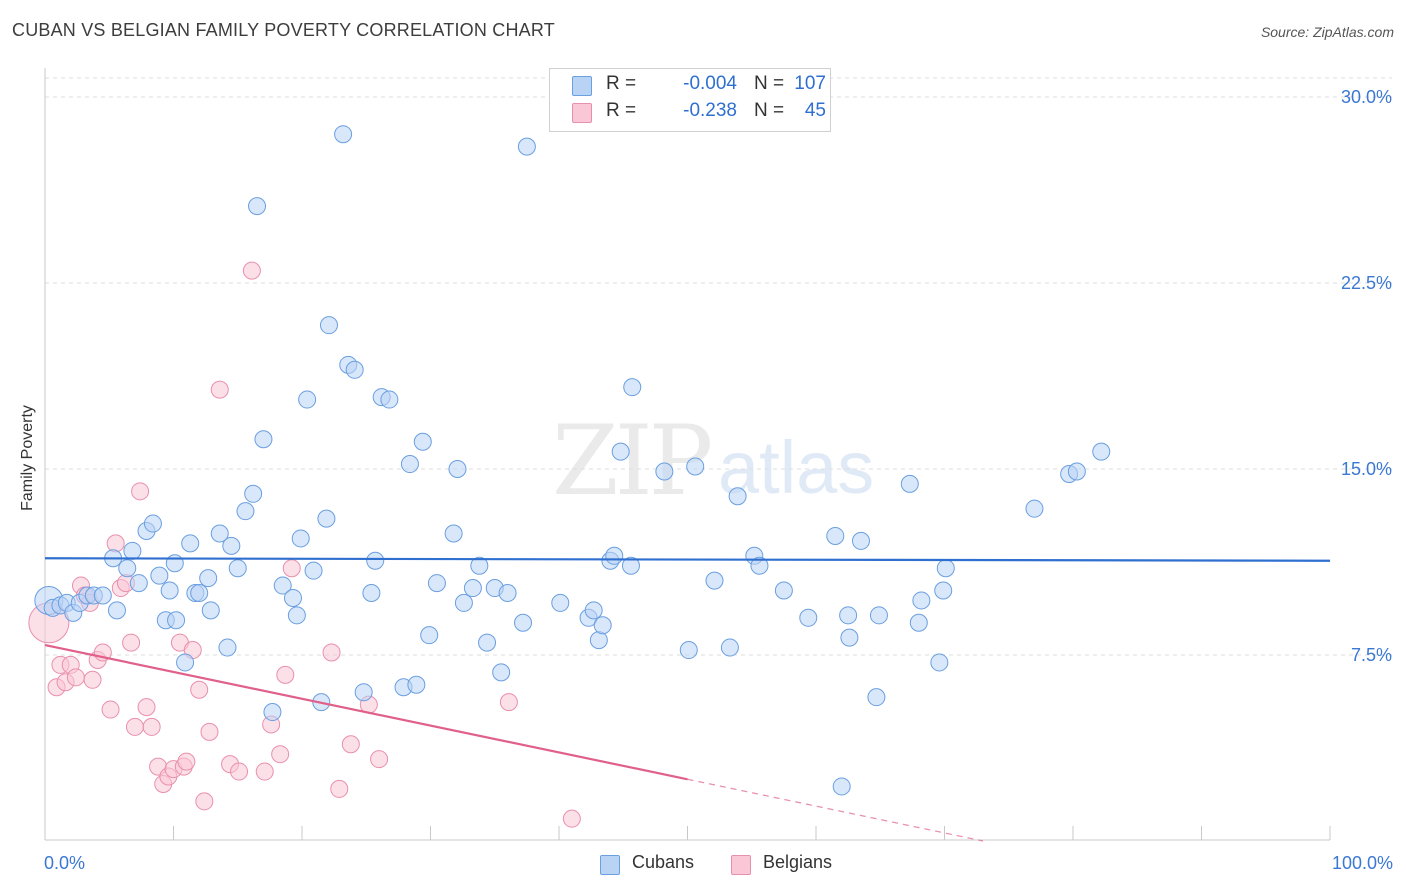 The image size is (1406, 892). What do you see at coordinates (1366, 283) in the screenshot?
I see `y-tick-label: 22.5%` at bounding box center [1366, 283].